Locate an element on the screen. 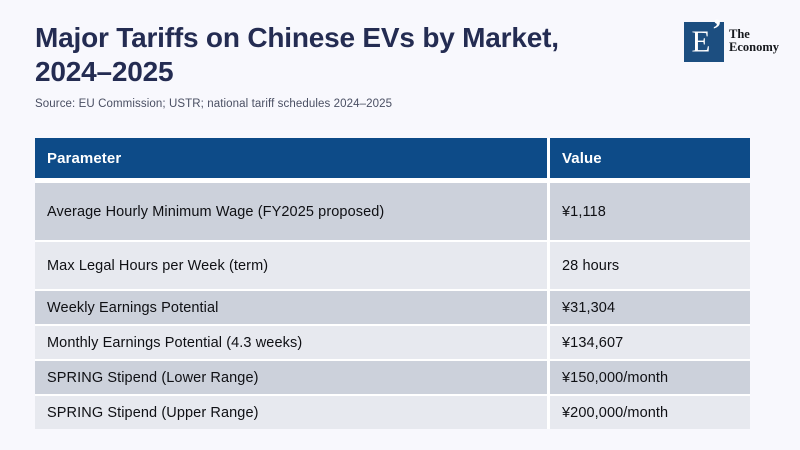  logo-letter: E is located at coordinates (701, 41).